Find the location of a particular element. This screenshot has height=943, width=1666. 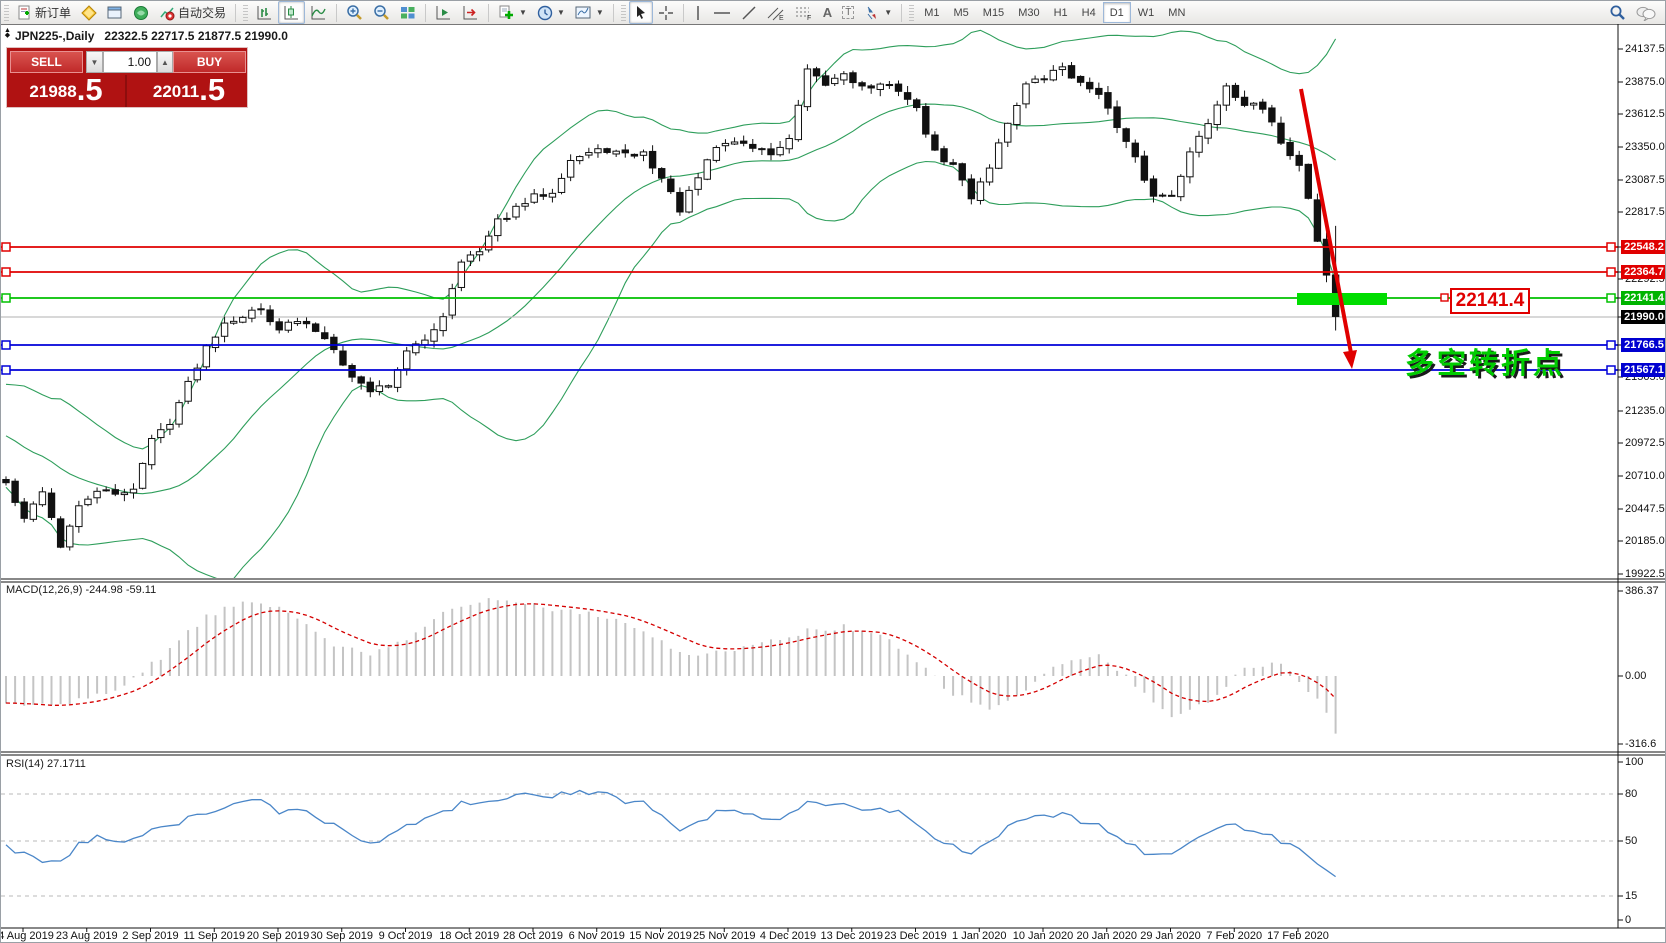

market-watch-button is located at coordinates (89, 12).